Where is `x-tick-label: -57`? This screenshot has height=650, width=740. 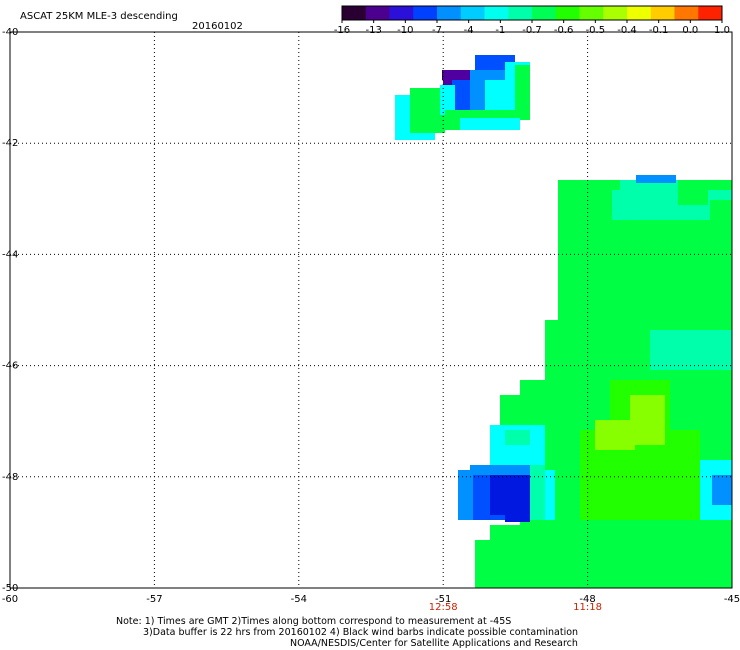
x-tick-label: -57 is located at coordinates (154, 599).